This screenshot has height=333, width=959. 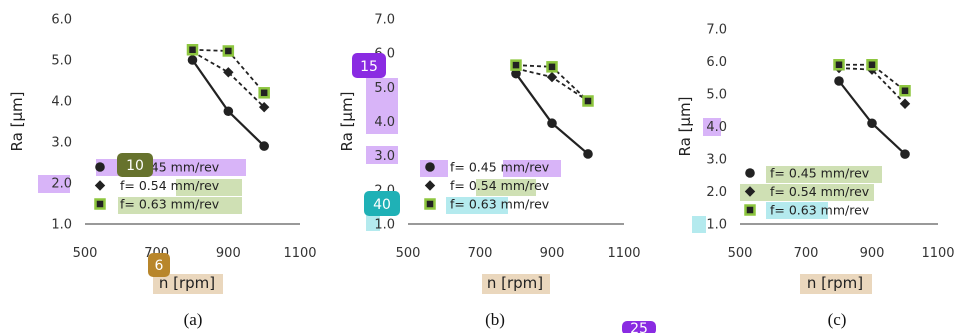 I want to click on badge-25-text: 25, so click(x=639, y=327).